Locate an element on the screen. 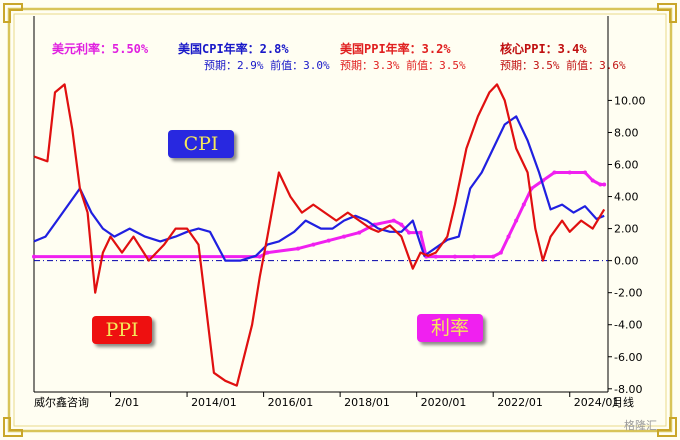  x-tick-label: 2018/01 is located at coordinates (367, 402).